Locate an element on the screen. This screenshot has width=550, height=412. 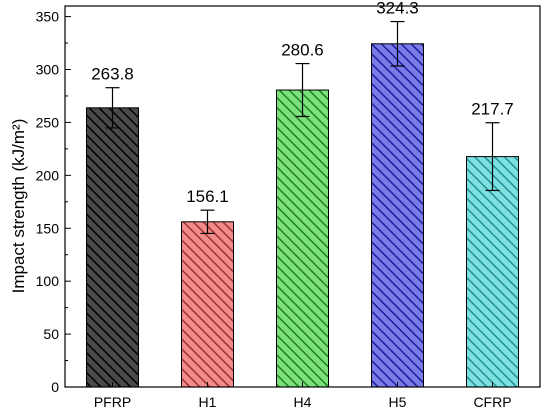
y-tick-label: 300 is located at coordinates (48, 70).